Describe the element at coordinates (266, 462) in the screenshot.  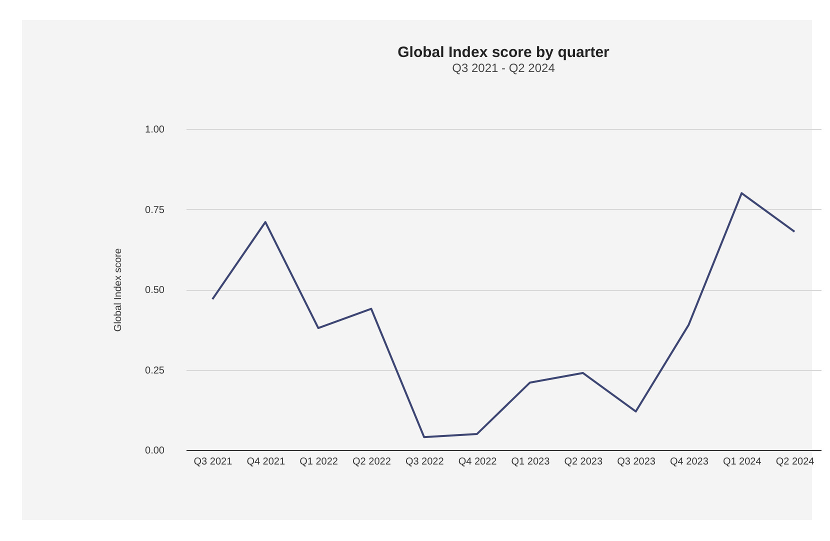
I see `x-tick-label: Q4 2021` at that location.